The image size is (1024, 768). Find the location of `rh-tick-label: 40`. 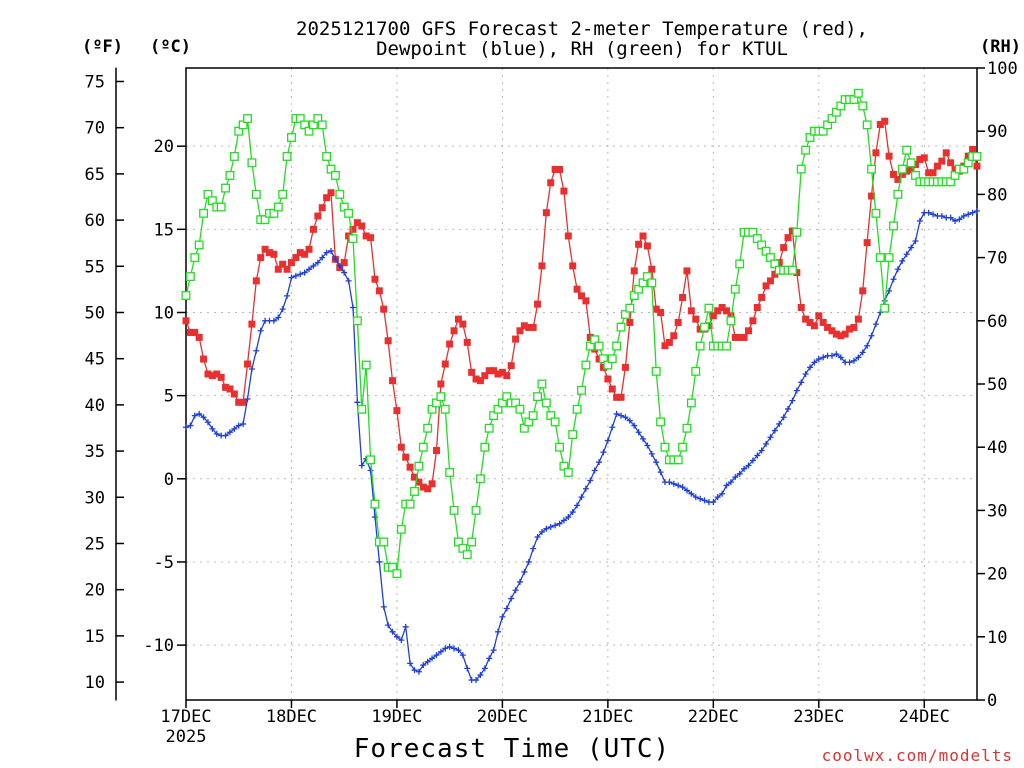

rh-tick-label: 40 is located at coordinates (997, 448).